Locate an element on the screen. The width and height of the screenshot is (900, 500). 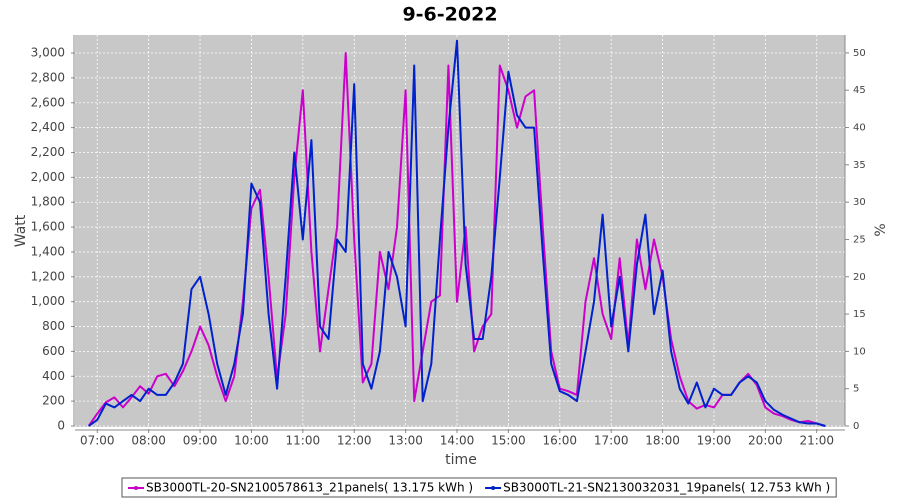
legend-box is located at coordinates (479, 487).